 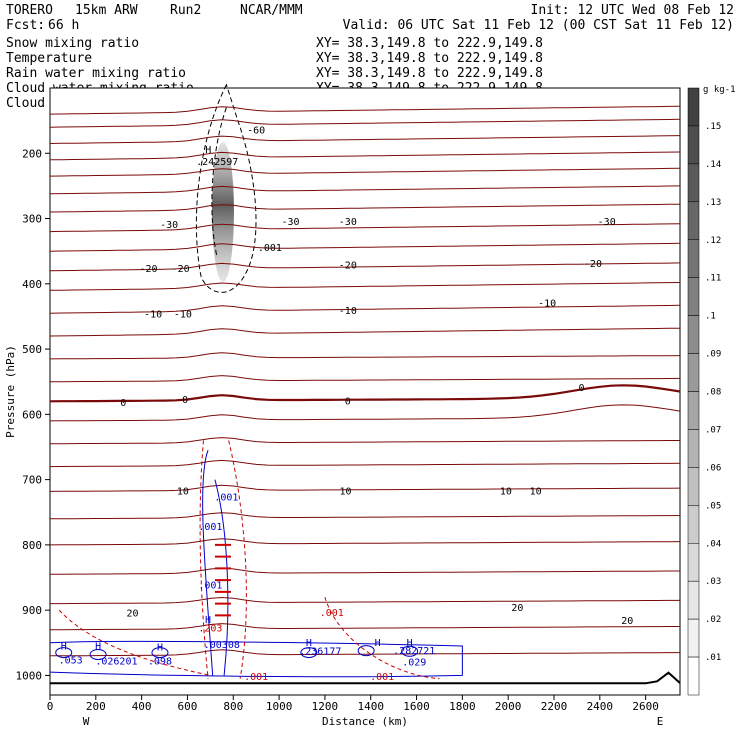 I want to click on y-tick-label: 500, so click(x=32, y=349).